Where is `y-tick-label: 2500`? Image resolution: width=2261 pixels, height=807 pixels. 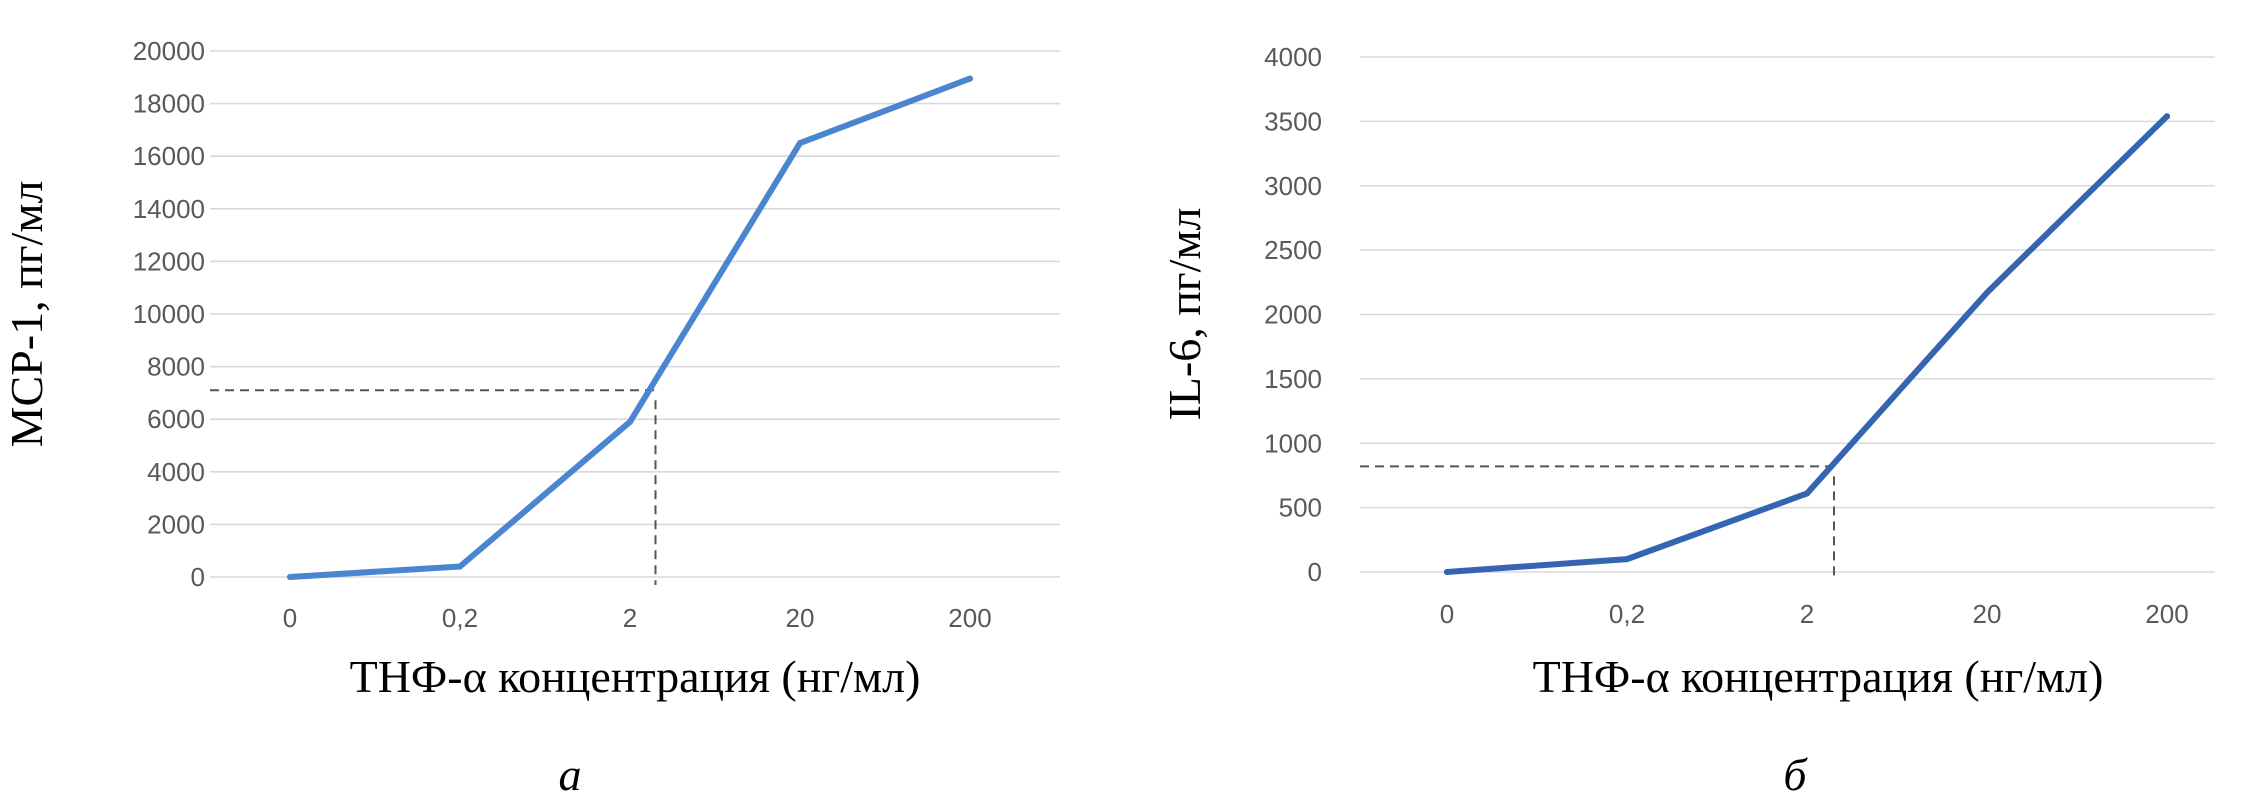
y-tick-label: 2500 is located at coordinates (1293, 250).